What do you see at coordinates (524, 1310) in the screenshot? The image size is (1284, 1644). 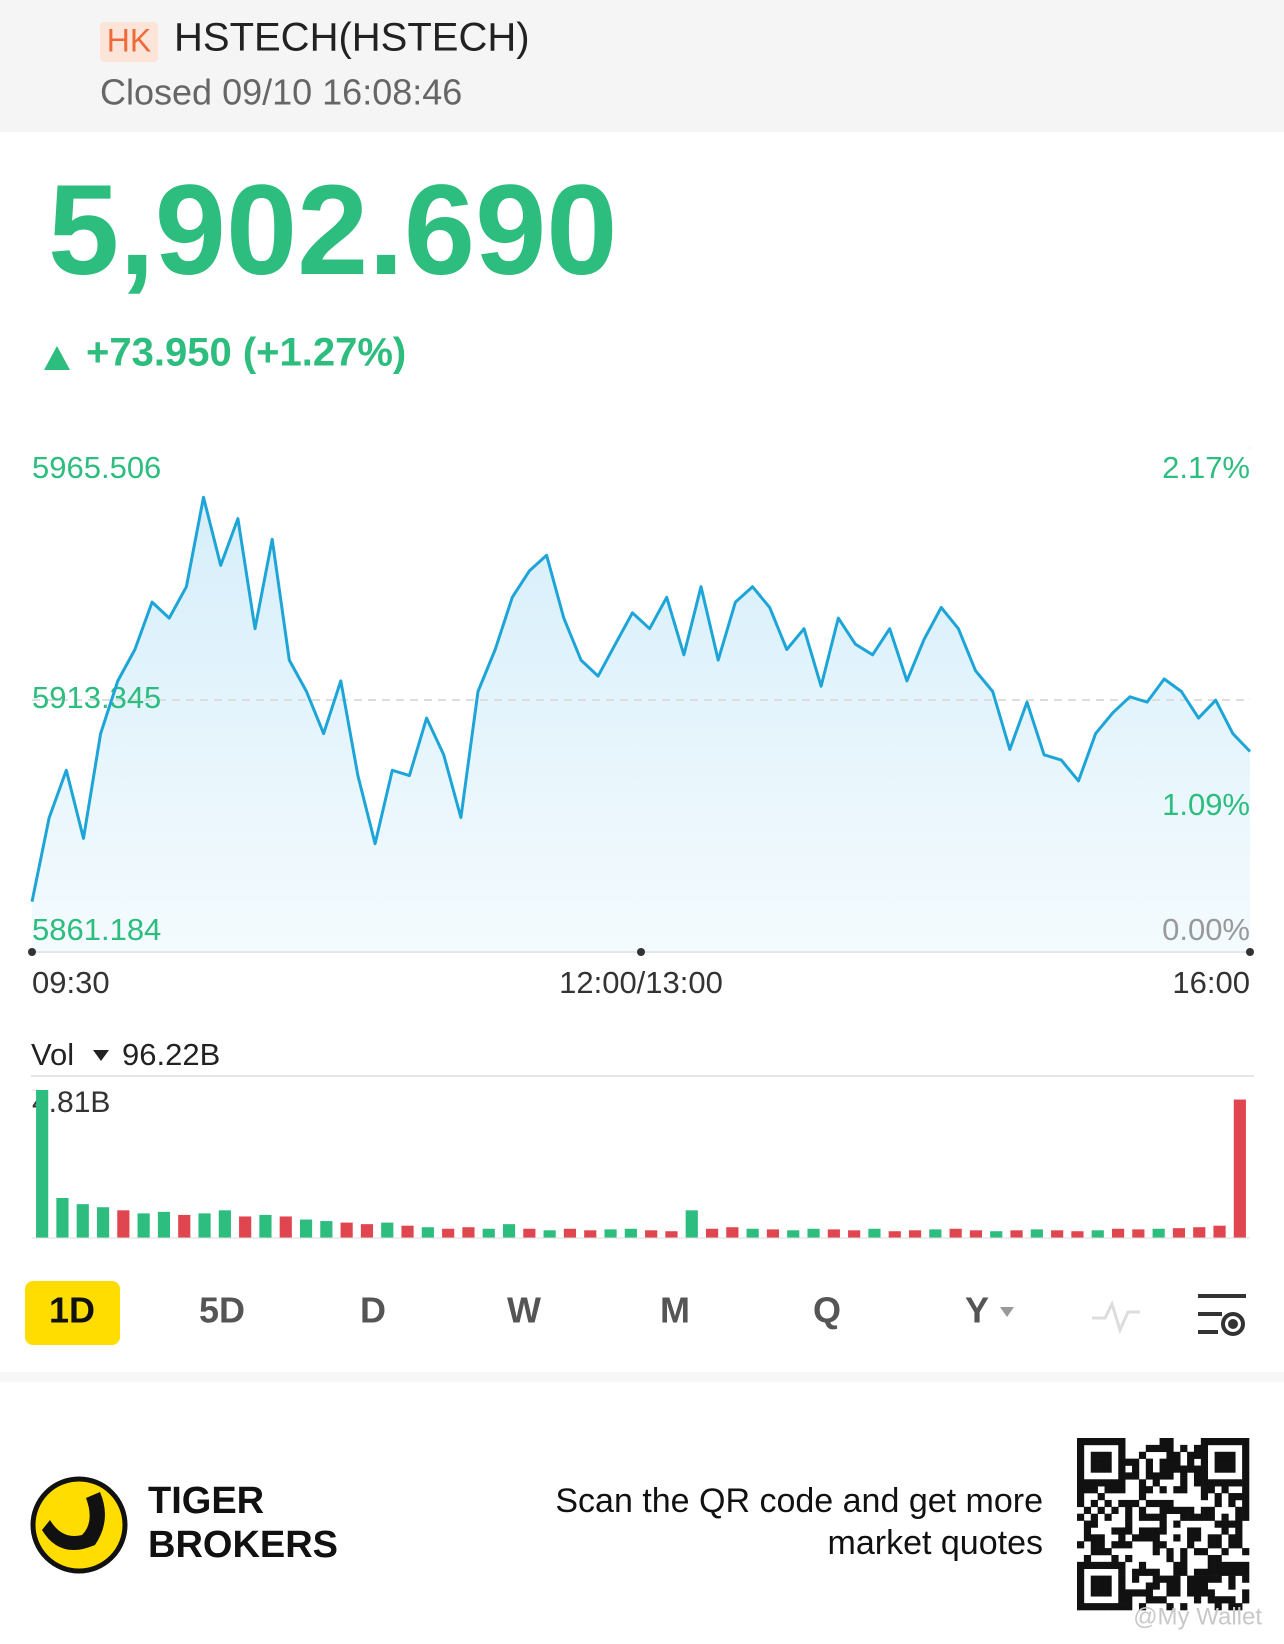 I see `tab: W` at bounding box center [524, 1310].